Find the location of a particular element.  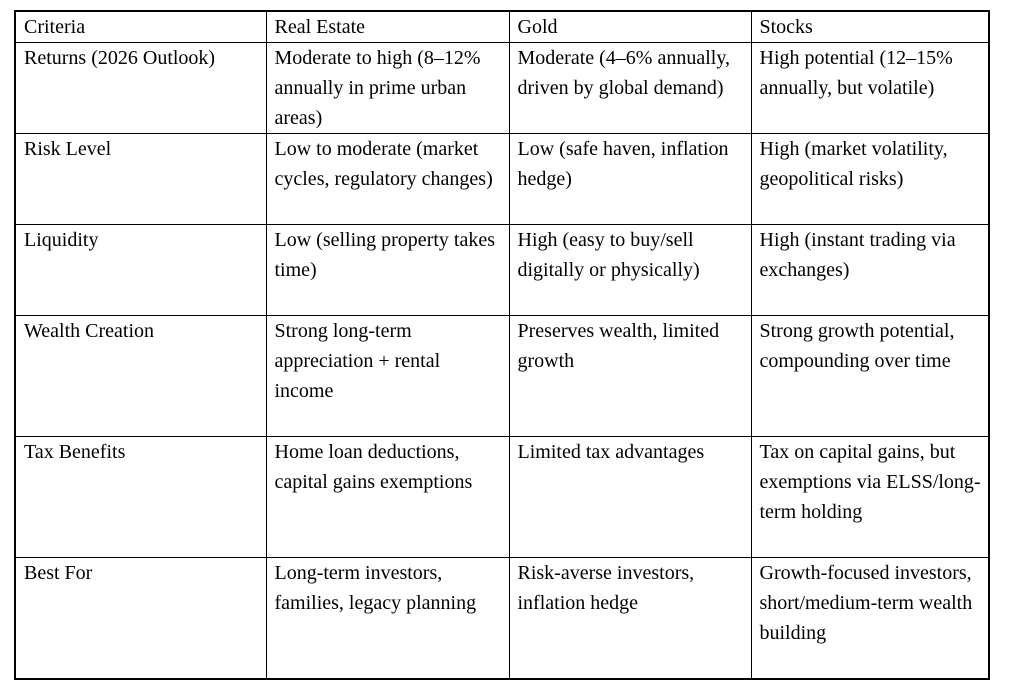

cell-stocks: High (instant trading via exchanges) is located at coordinates (870, 270).